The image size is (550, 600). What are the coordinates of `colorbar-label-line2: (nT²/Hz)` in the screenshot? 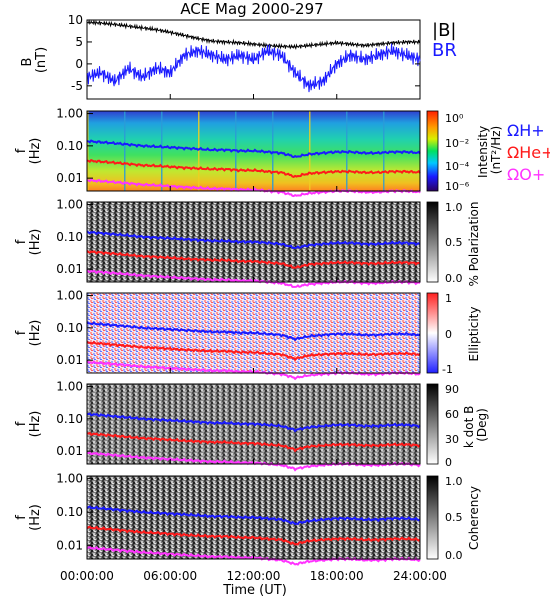 It's located at (496, 150).